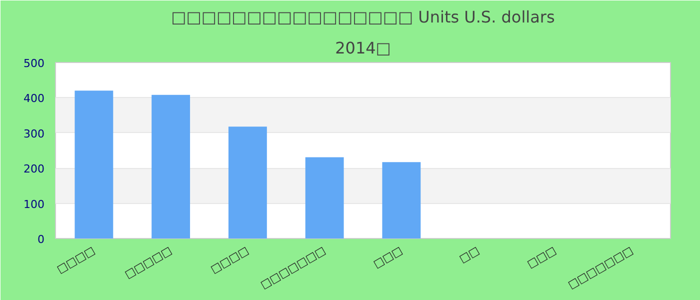 Image resolution: width=700 pixels, height=300 pixels. I want to click on y-tick-label: 0, so click(41, 239).